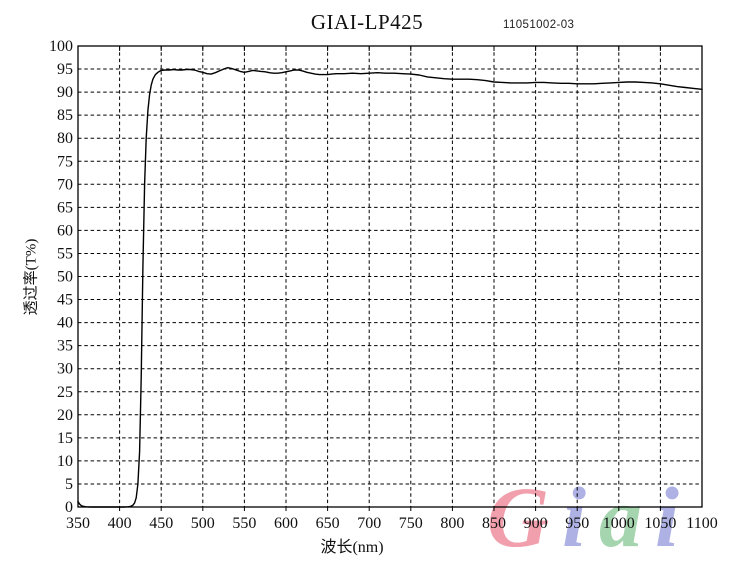 The image size is (750, 561). I want to click on x-tick-label: 800, so click(452, 523).